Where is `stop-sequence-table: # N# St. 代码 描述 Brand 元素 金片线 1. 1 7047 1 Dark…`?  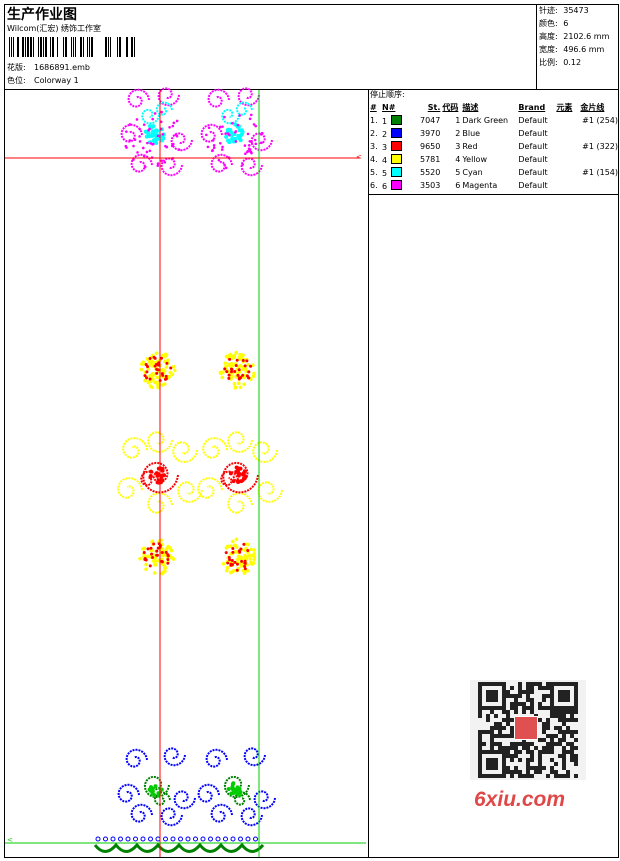 stop-sequence-table: # N# St. 代码 描述 Brand 元素 金片线 1. 1 7047 1 Dark… is located at coordinates (494, 146).